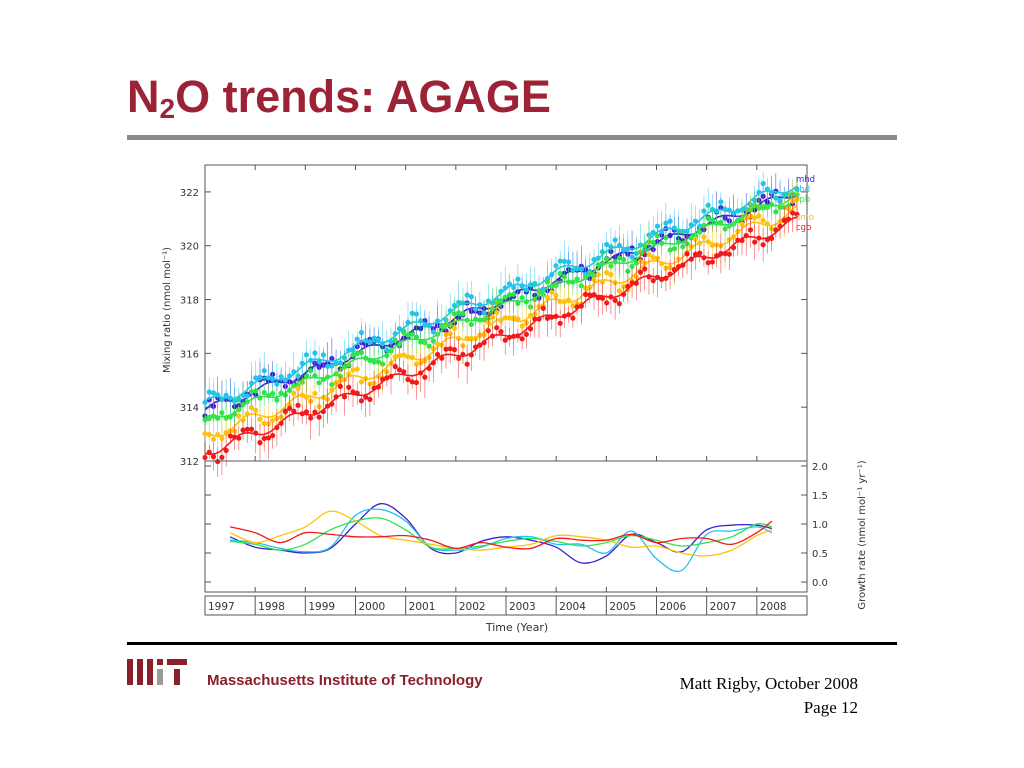 The image size is (1024, 768). I want to click on institution-name: Massachusetts Institute of Technology, so click(345, 680).